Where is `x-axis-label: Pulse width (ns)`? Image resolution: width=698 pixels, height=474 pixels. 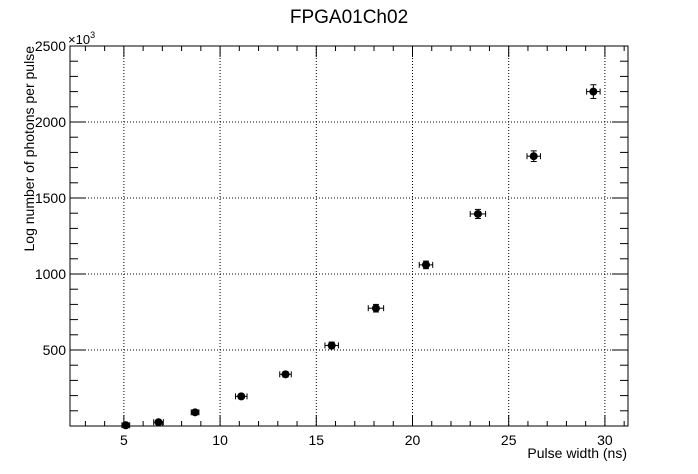 x-axis-label: Pulse width (ns) is located at coordinates (577, 453).